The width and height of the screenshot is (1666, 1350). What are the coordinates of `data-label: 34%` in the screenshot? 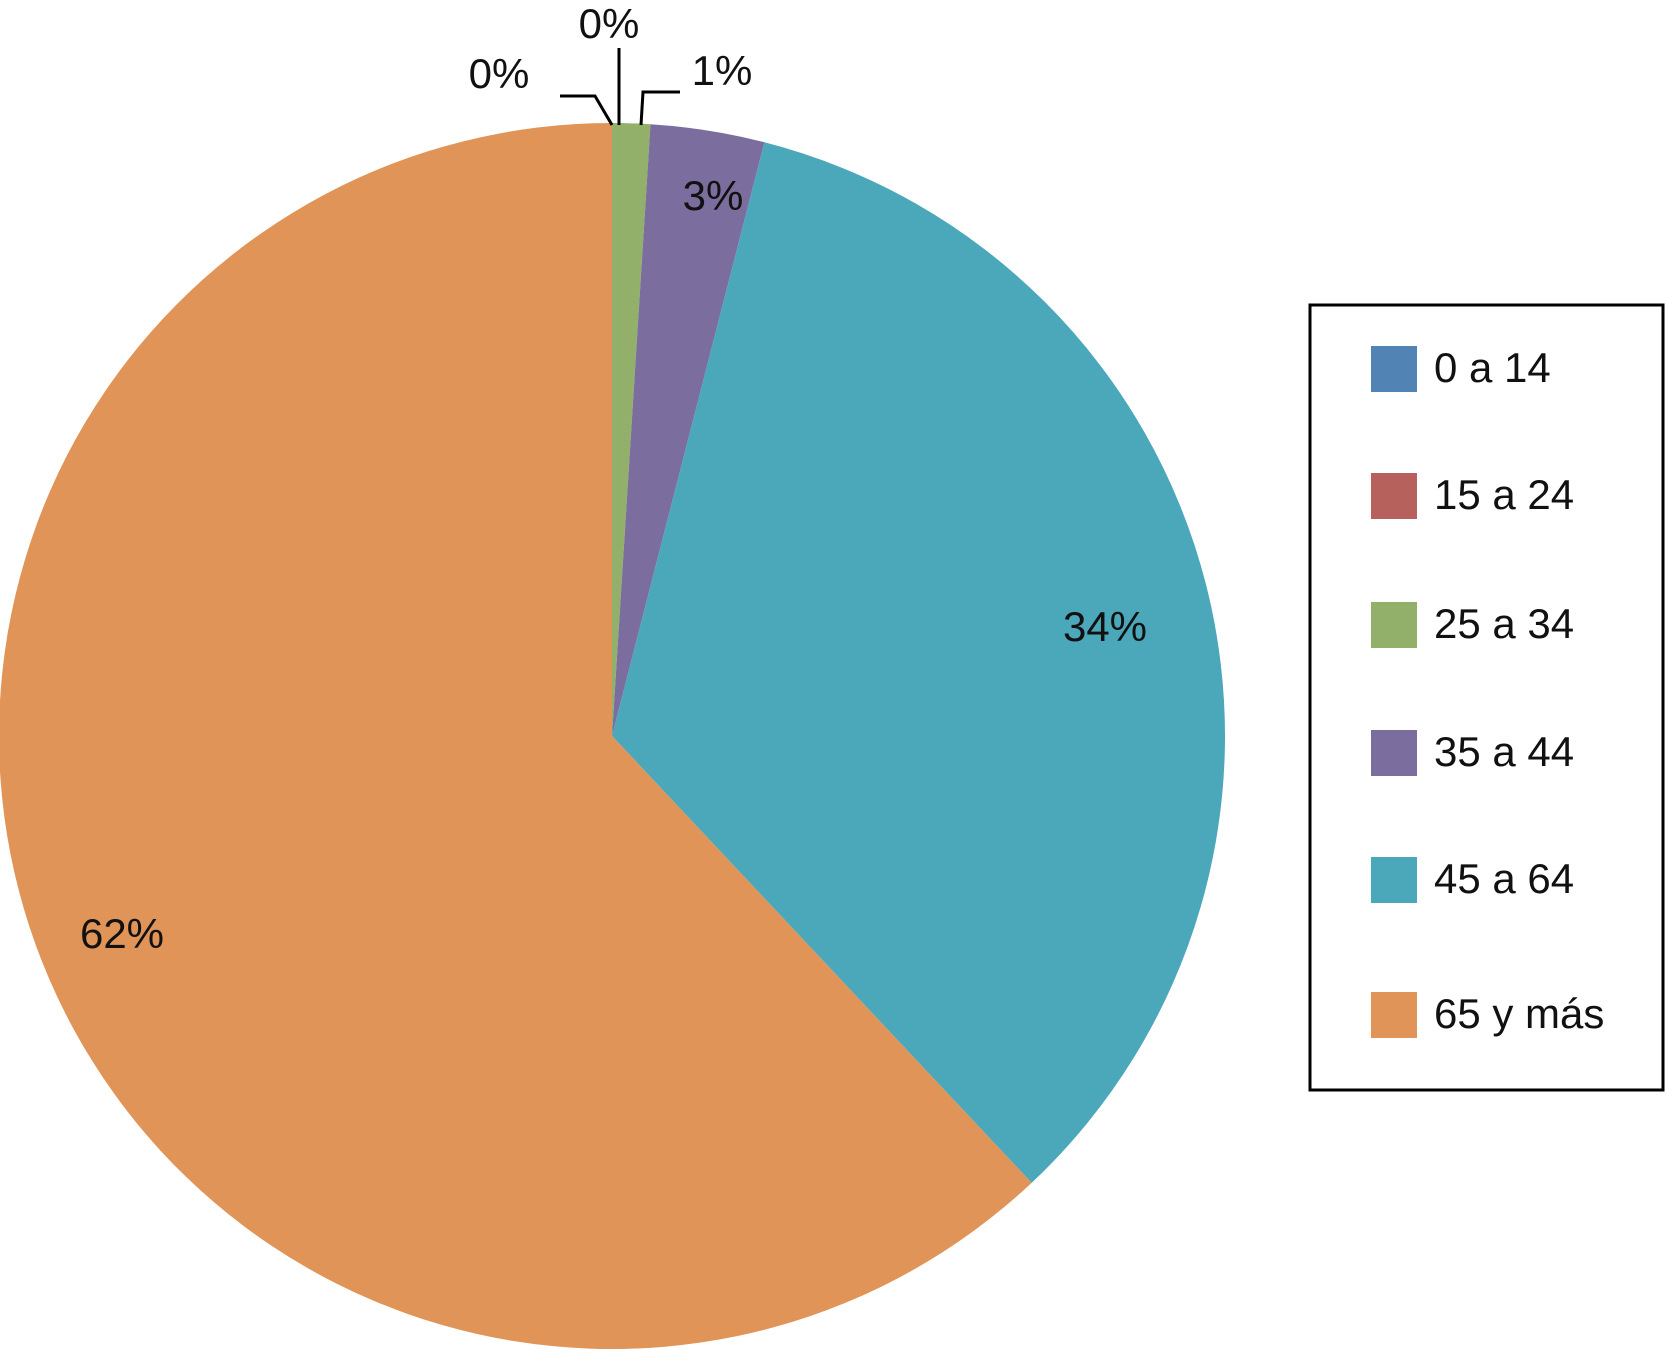 It's located at (1105, 626).